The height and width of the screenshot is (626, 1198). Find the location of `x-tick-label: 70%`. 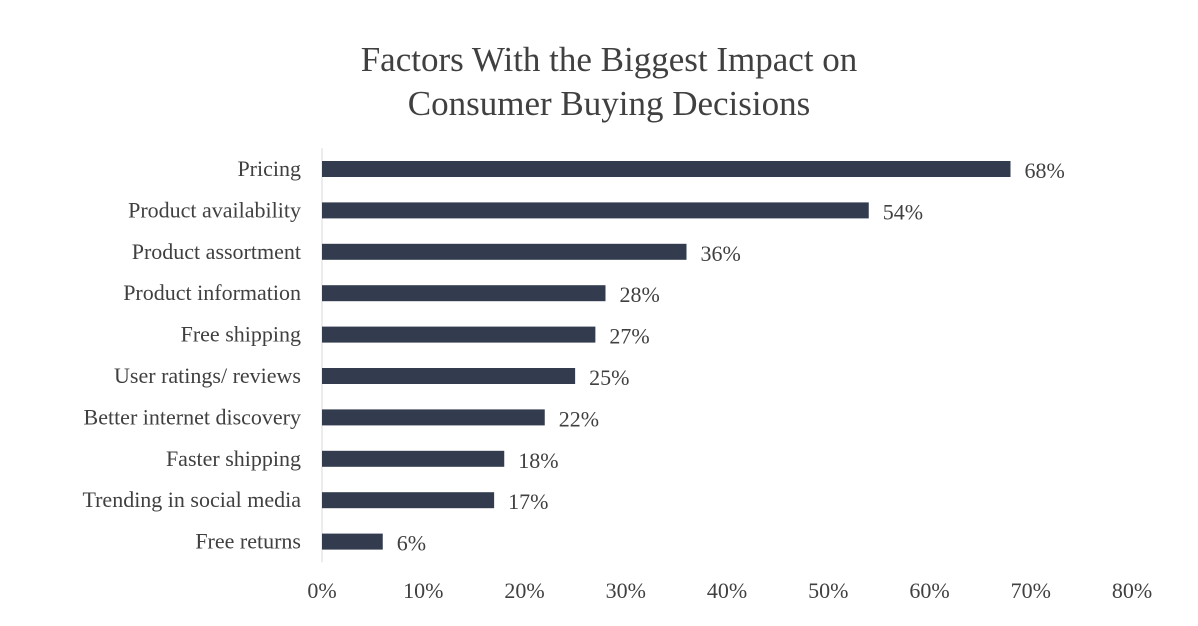

x-tick-label: 70% is located at coordinates (1031, 590).